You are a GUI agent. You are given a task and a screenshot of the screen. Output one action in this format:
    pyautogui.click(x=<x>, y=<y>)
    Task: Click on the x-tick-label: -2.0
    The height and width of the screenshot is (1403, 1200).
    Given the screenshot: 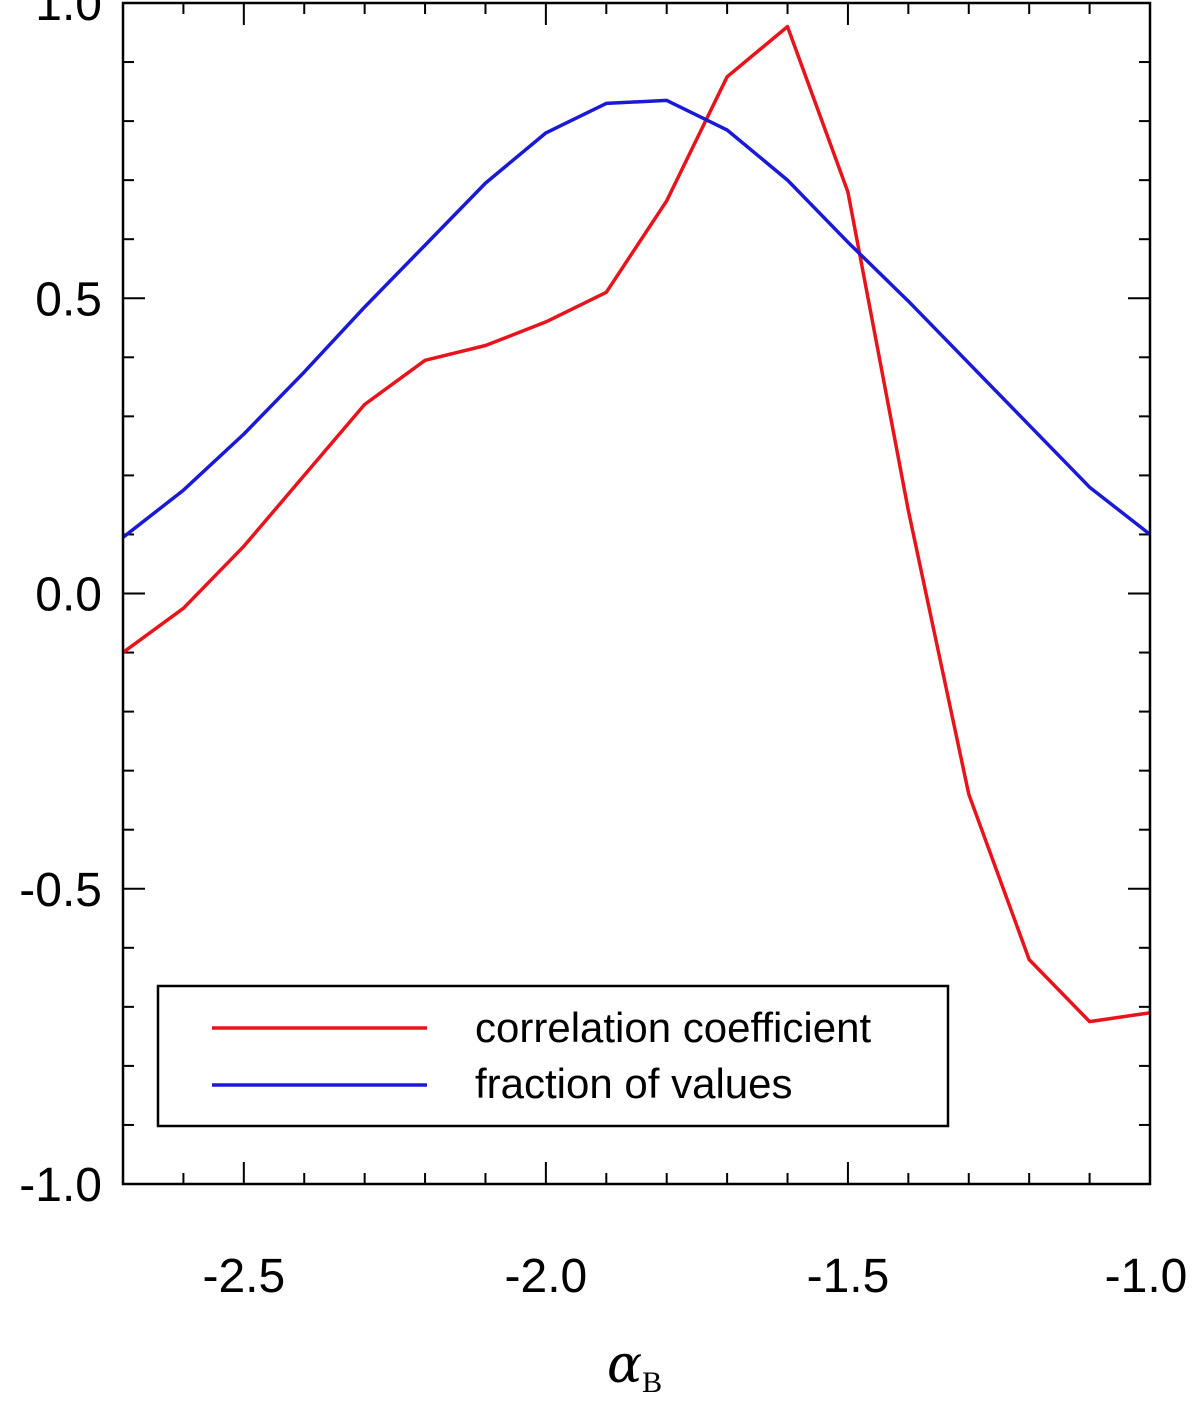 What is the action you would take?
    pyautogui.click(x=546, y=1276)
    